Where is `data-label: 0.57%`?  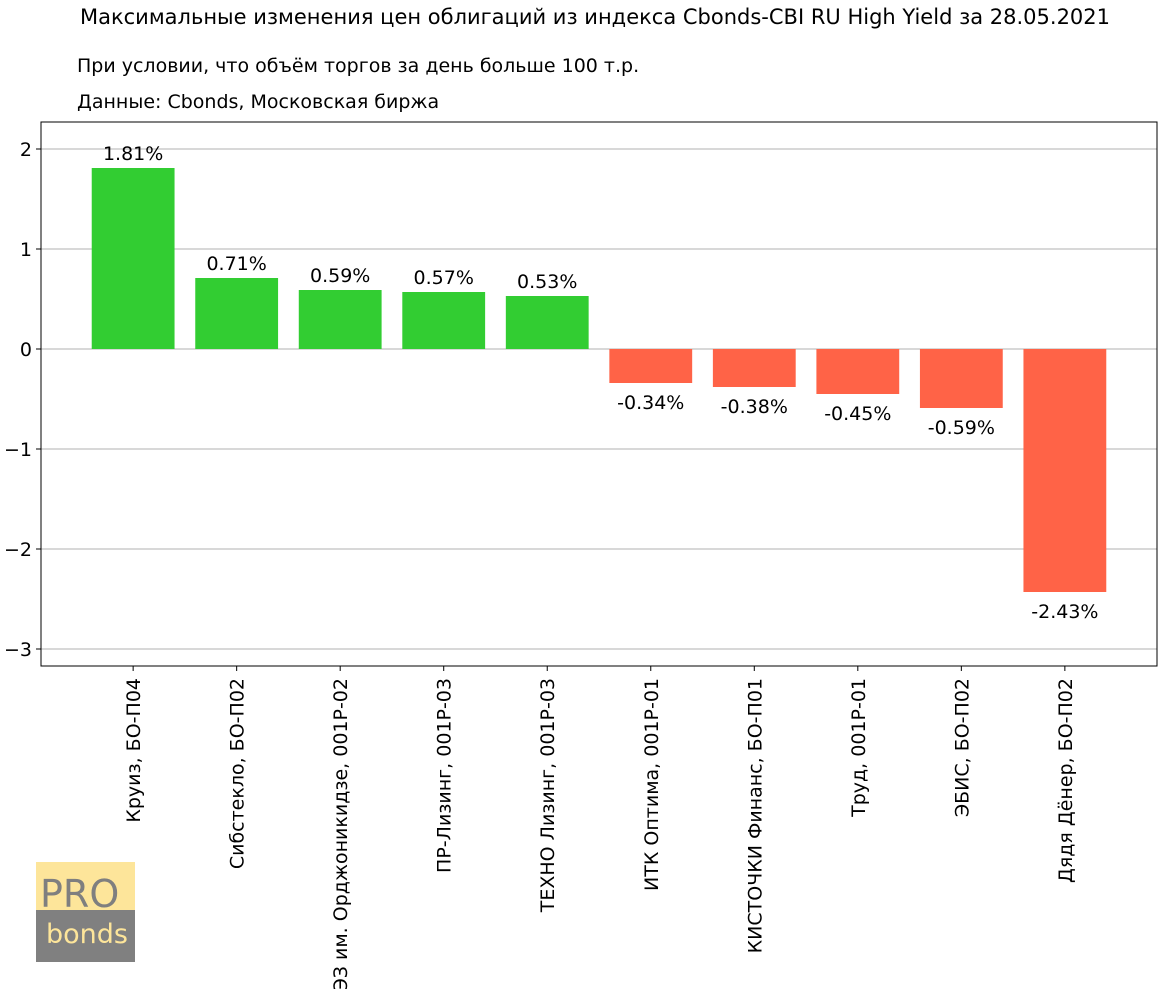 data-label: 0.57% is located at coordinates (444, 278).